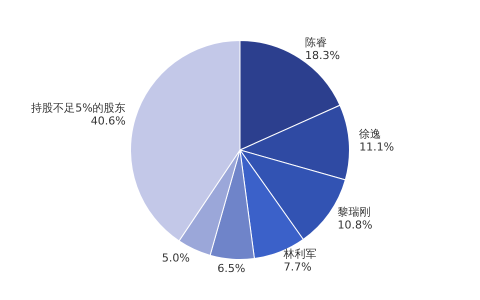  Describe the element at coordinates (78, 108) in the screenshot. I see `slice-label: 持股不足5%的股东` at that location.